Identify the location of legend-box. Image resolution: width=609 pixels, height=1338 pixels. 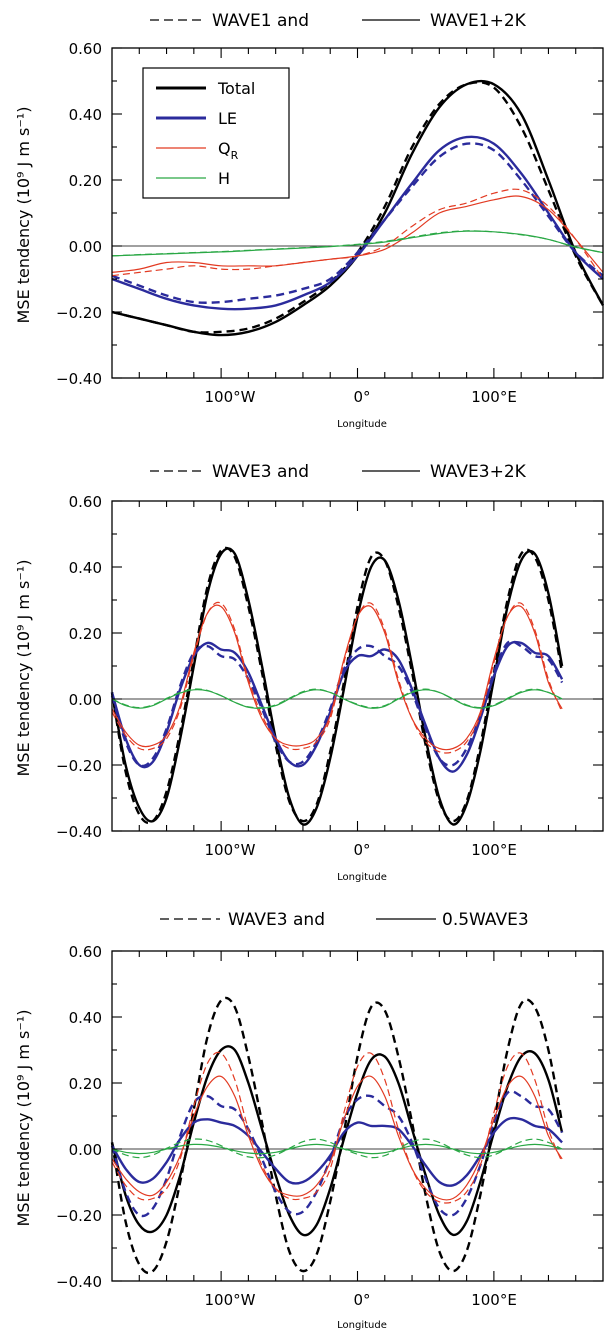
(216, 133).